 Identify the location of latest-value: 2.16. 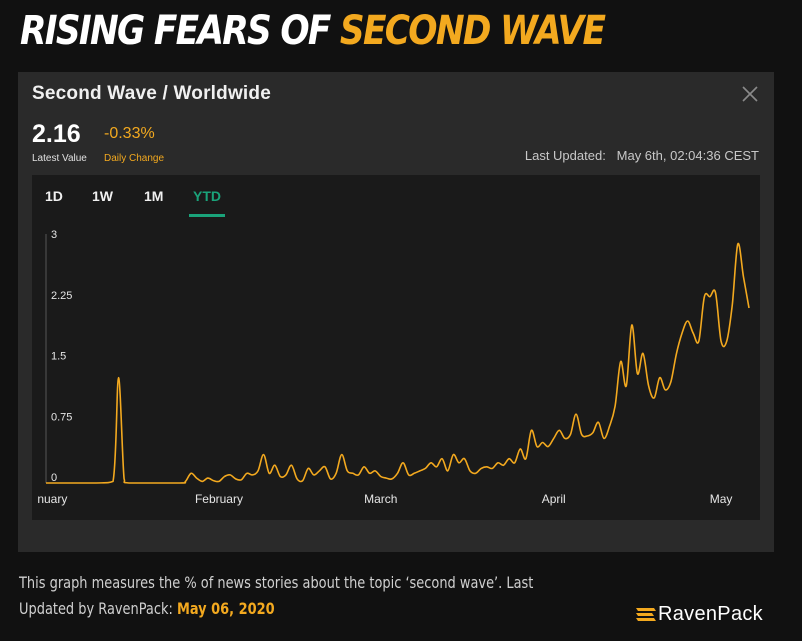
(56, 134).